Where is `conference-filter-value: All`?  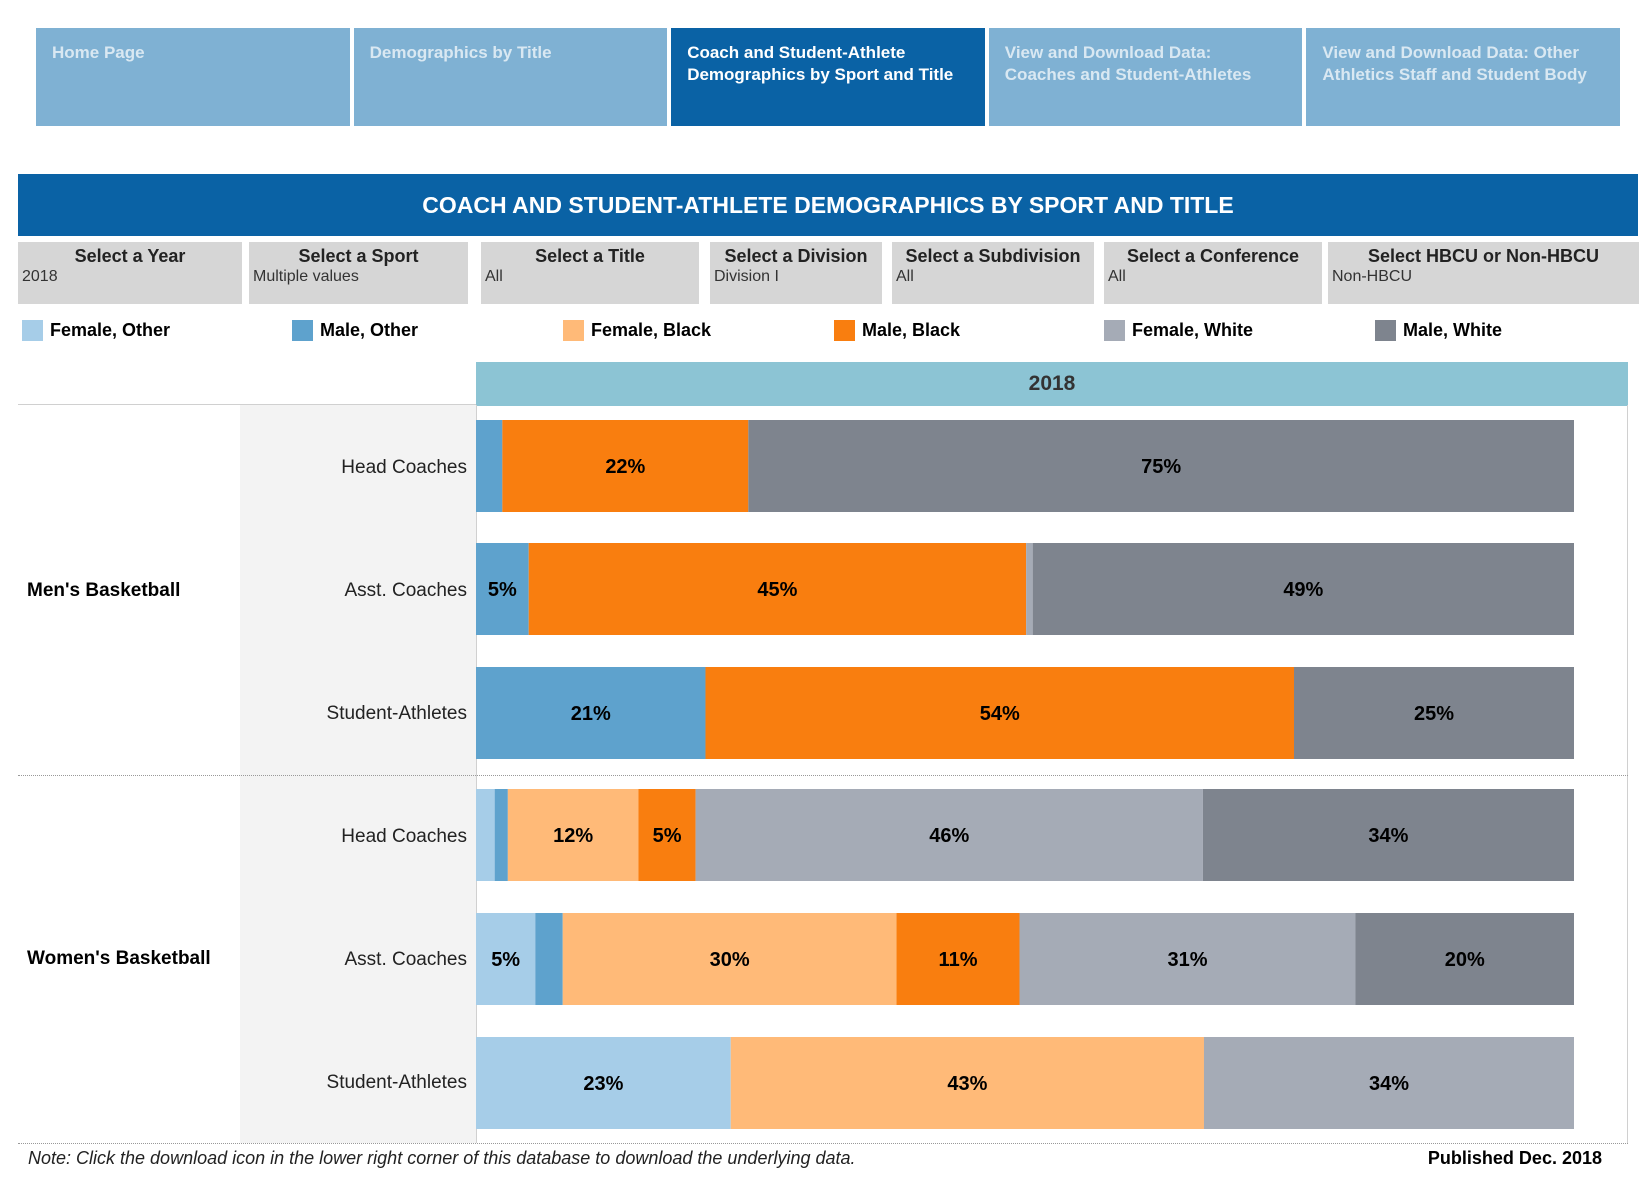
conference-filter-value: All is located at coordinates (1117, 276).